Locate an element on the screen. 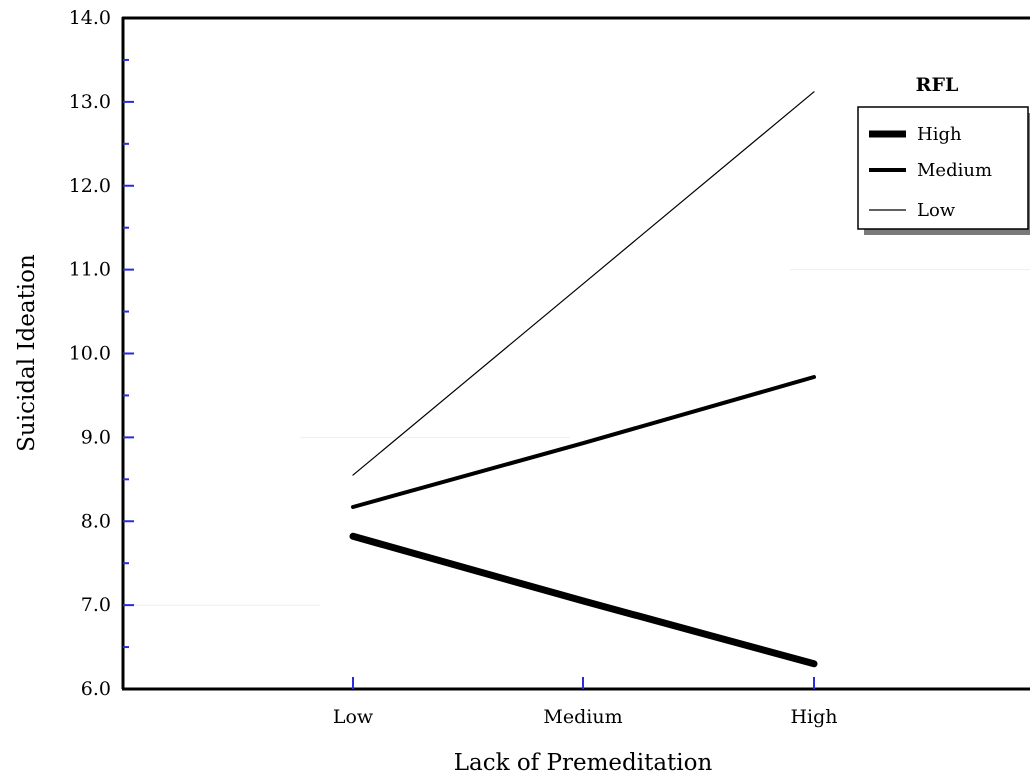  legend: RFL High Medium Low is located at coordinates (943, 154).